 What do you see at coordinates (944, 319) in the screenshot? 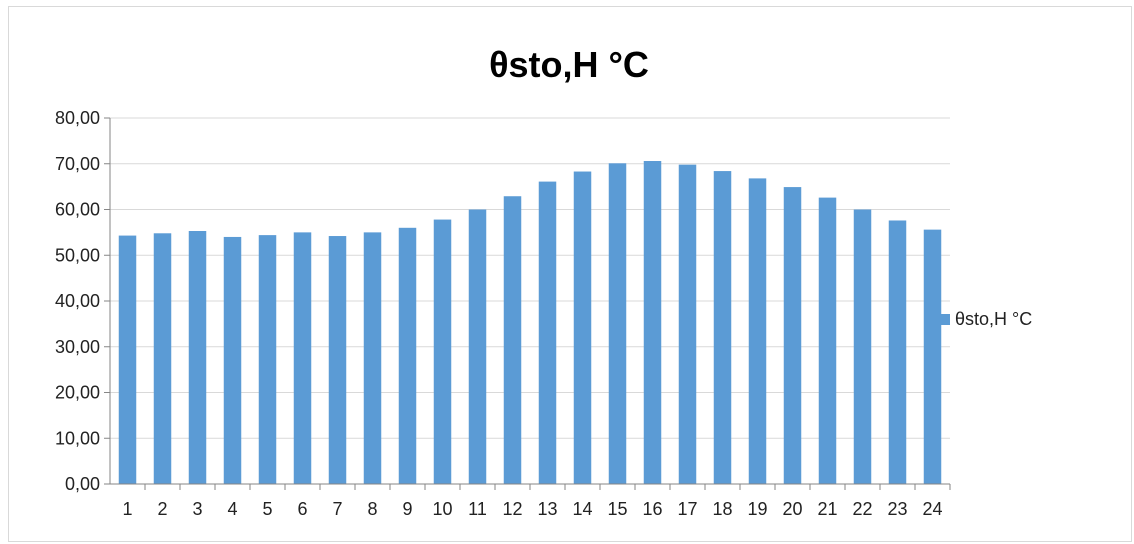
I see `legend-swatch` at bounding box center [944, 319].